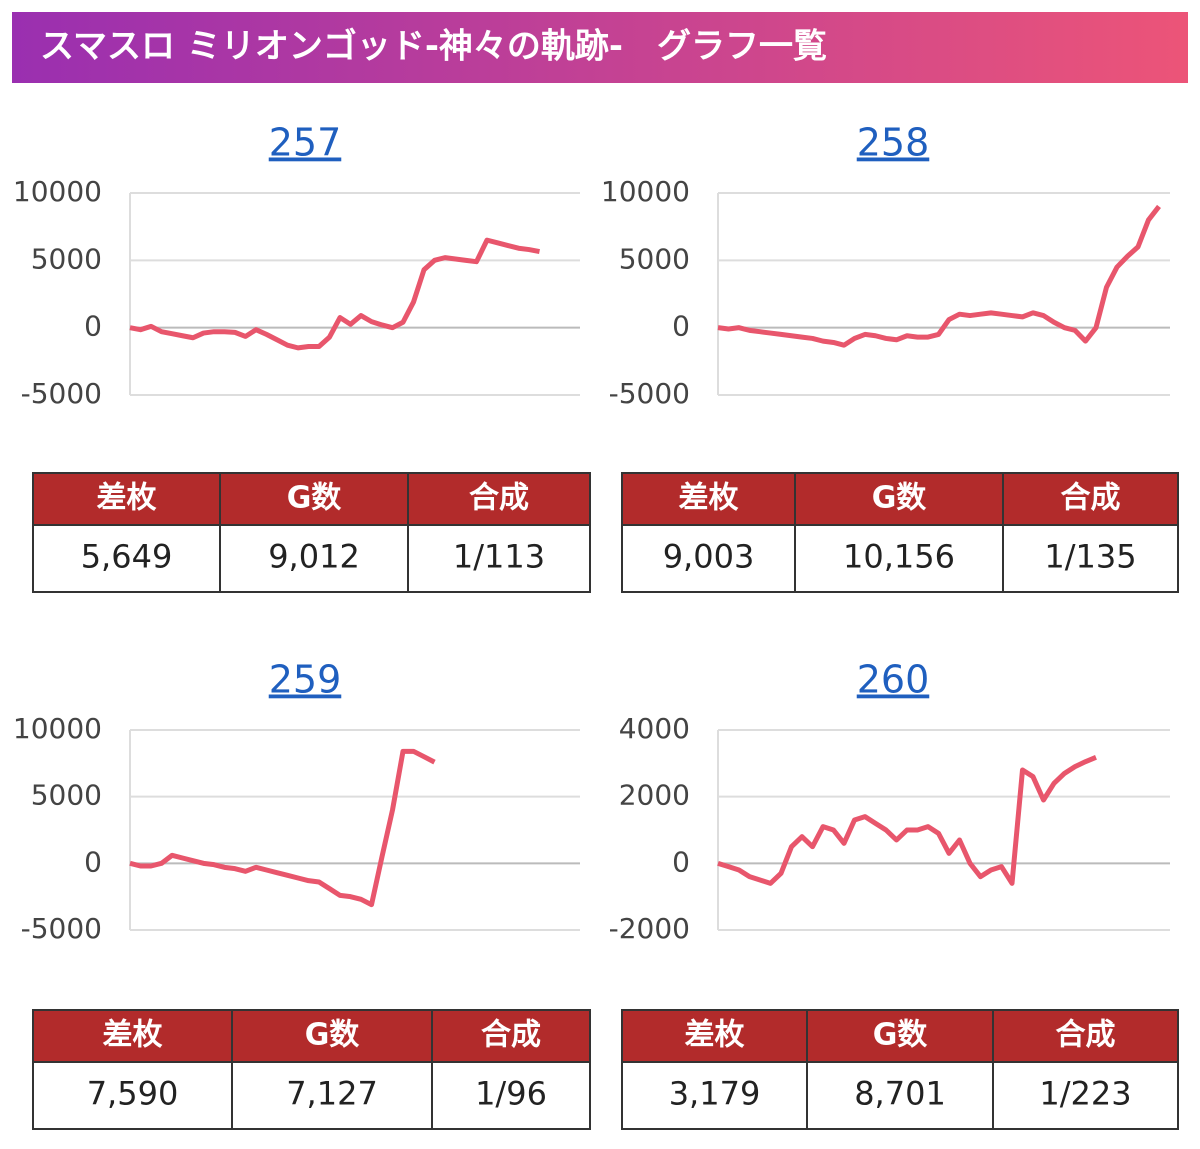  I want to click on table-cell-text: 7,127, so click(332, 1094).